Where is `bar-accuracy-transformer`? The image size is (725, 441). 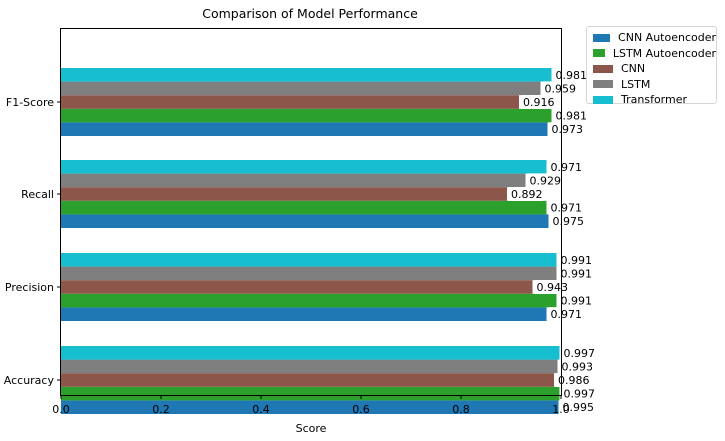
bar-accuracy-transformer is located at coordinates (310, 353).